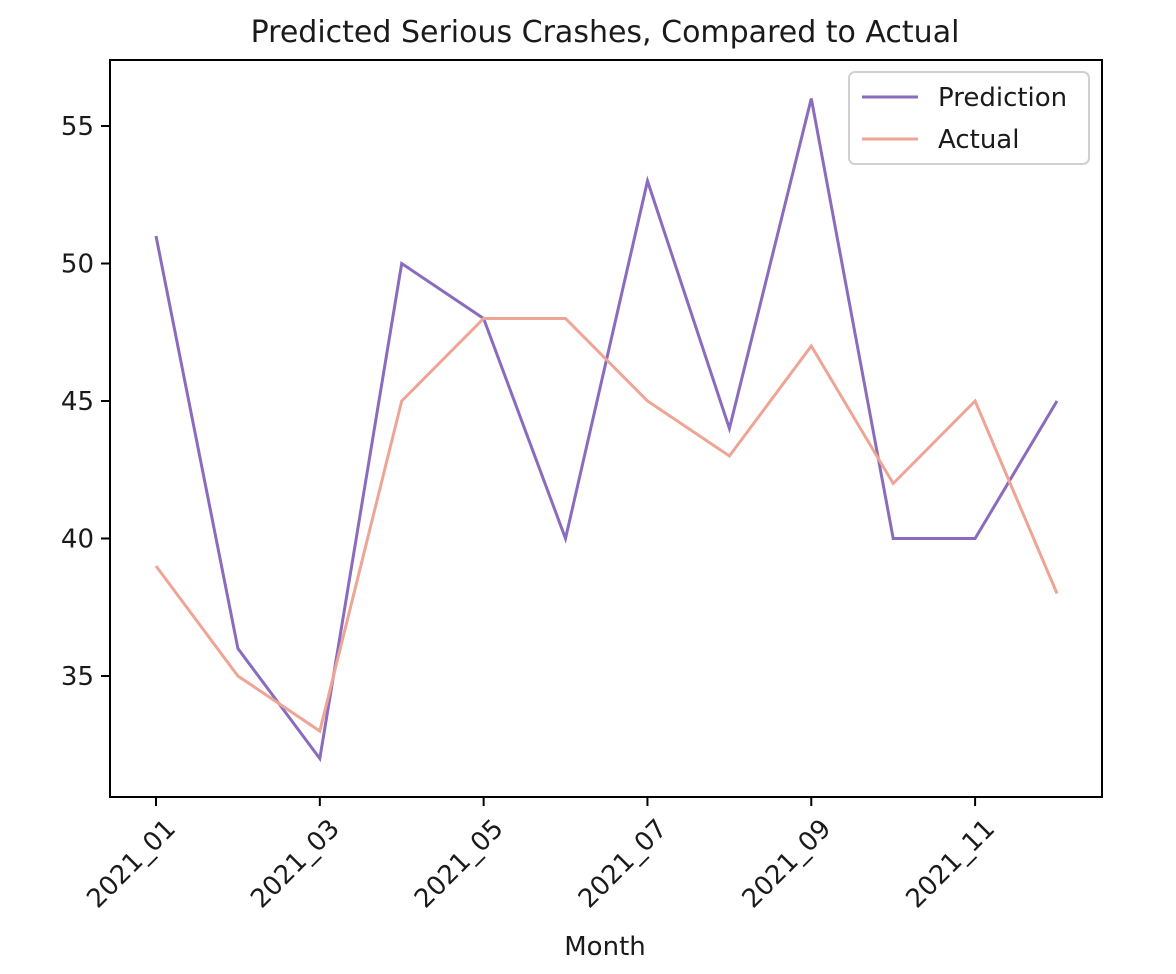 The image size is (1176, 974). What do you see at coordinates (978, 140) in the screenshot?
I see `actual-legend-label: Actual` at bounding box center [978, 140].